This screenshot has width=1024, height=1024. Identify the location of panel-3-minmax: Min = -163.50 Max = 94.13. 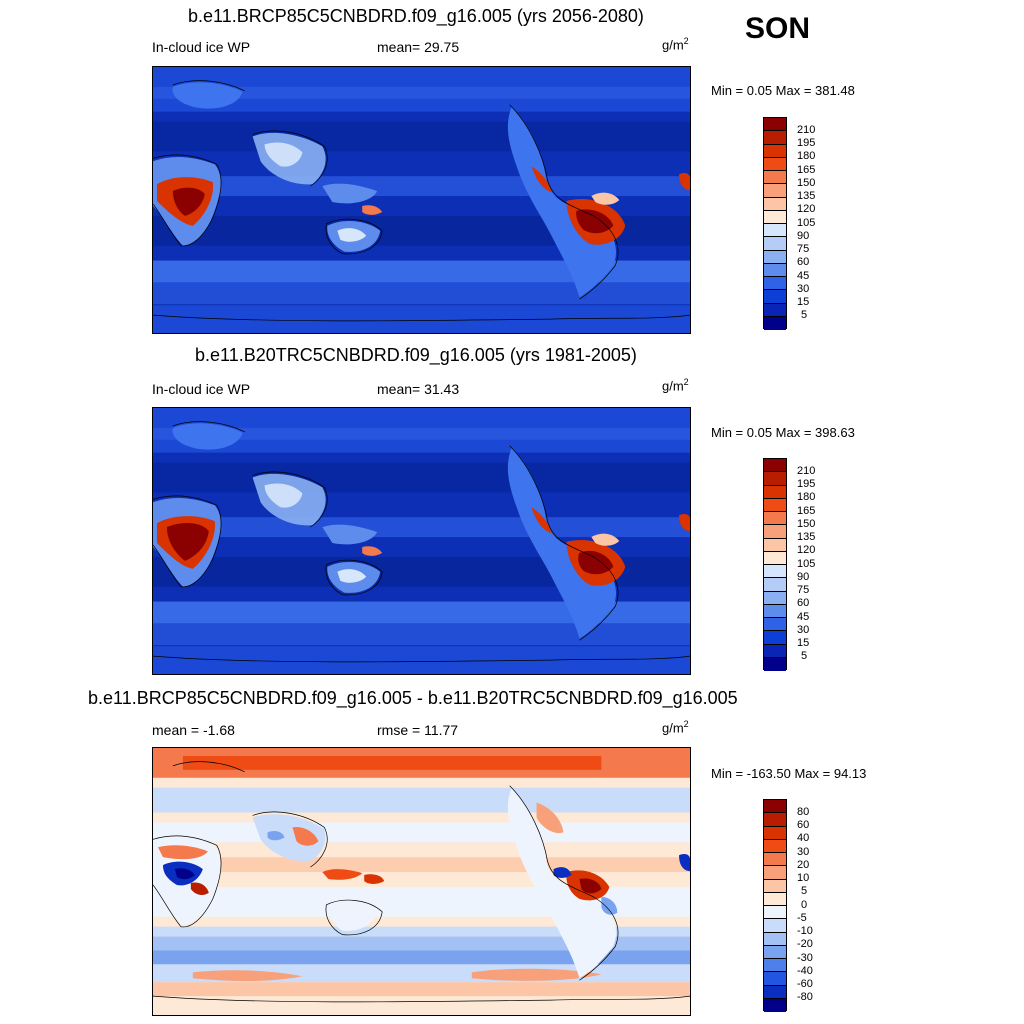
(789, 773).